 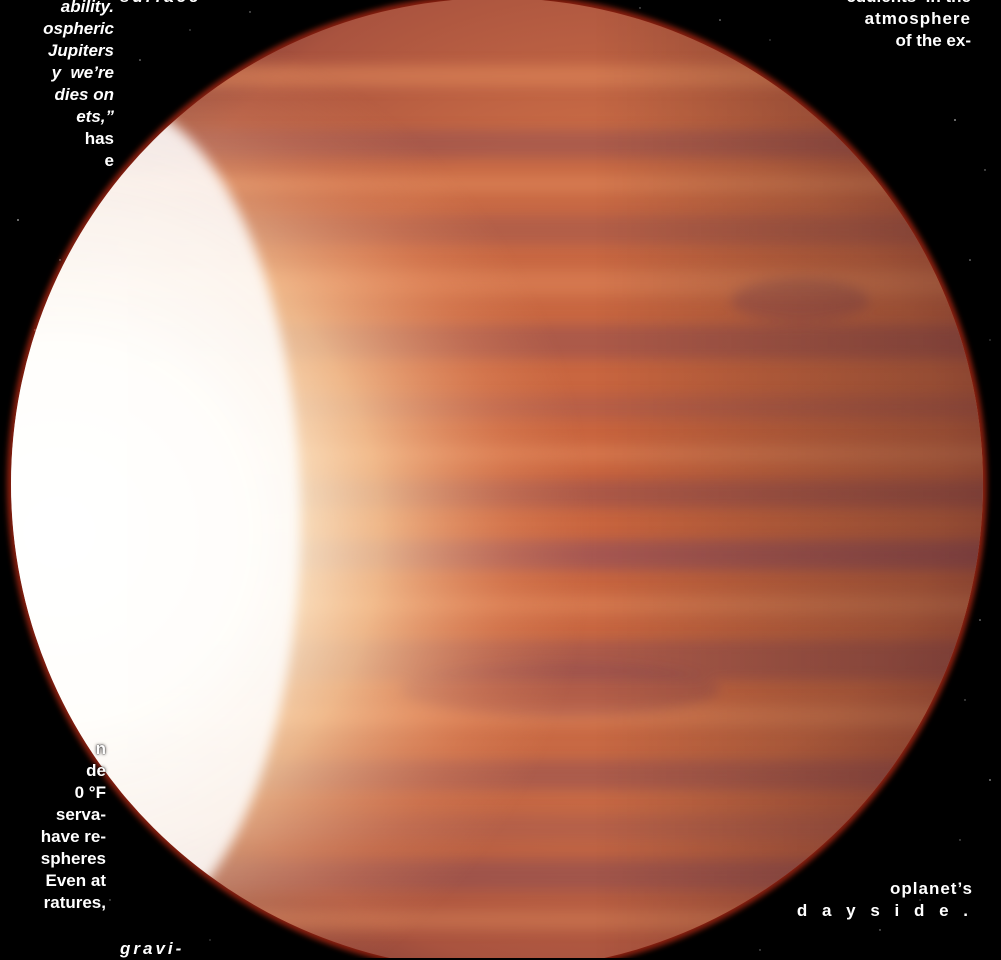 What do you see at coordinates (90, 792) in the screenshot?
I see `text-line: 0 °F` at bounding box center [90, 792].